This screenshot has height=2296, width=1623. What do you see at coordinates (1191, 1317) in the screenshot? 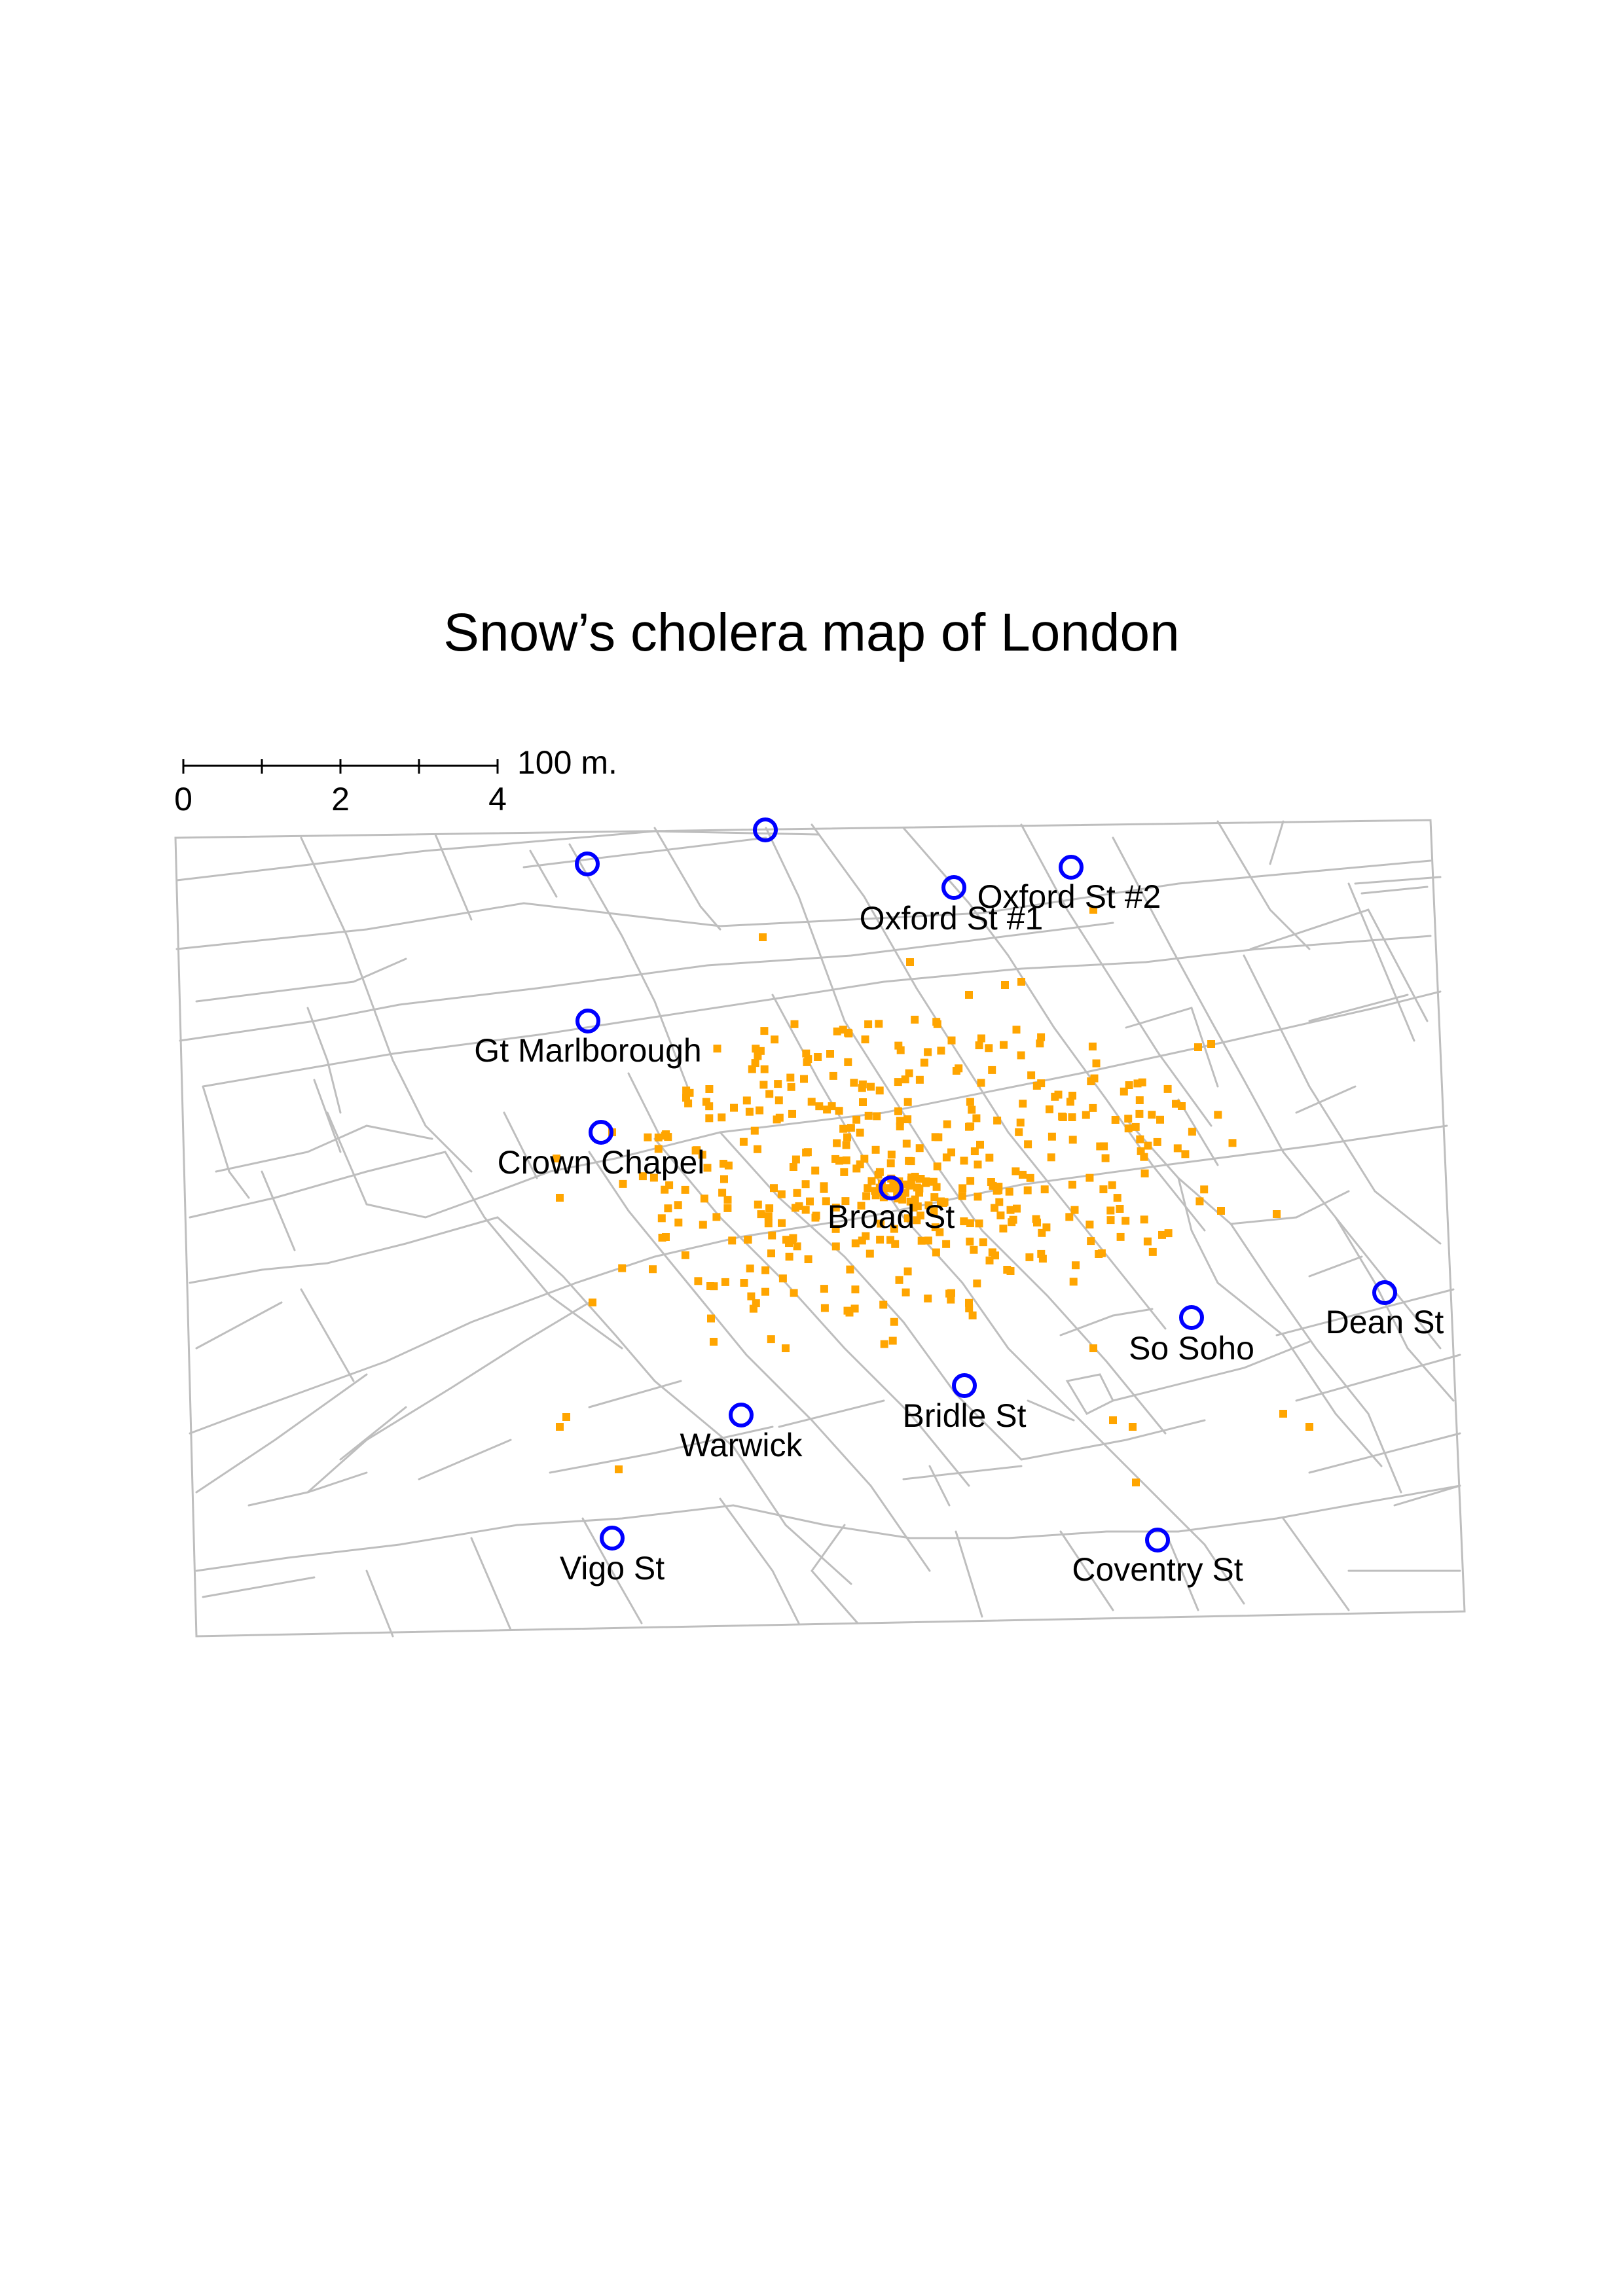
I see `pump-marker-so-soho` at bounding box center [1191, 1317].